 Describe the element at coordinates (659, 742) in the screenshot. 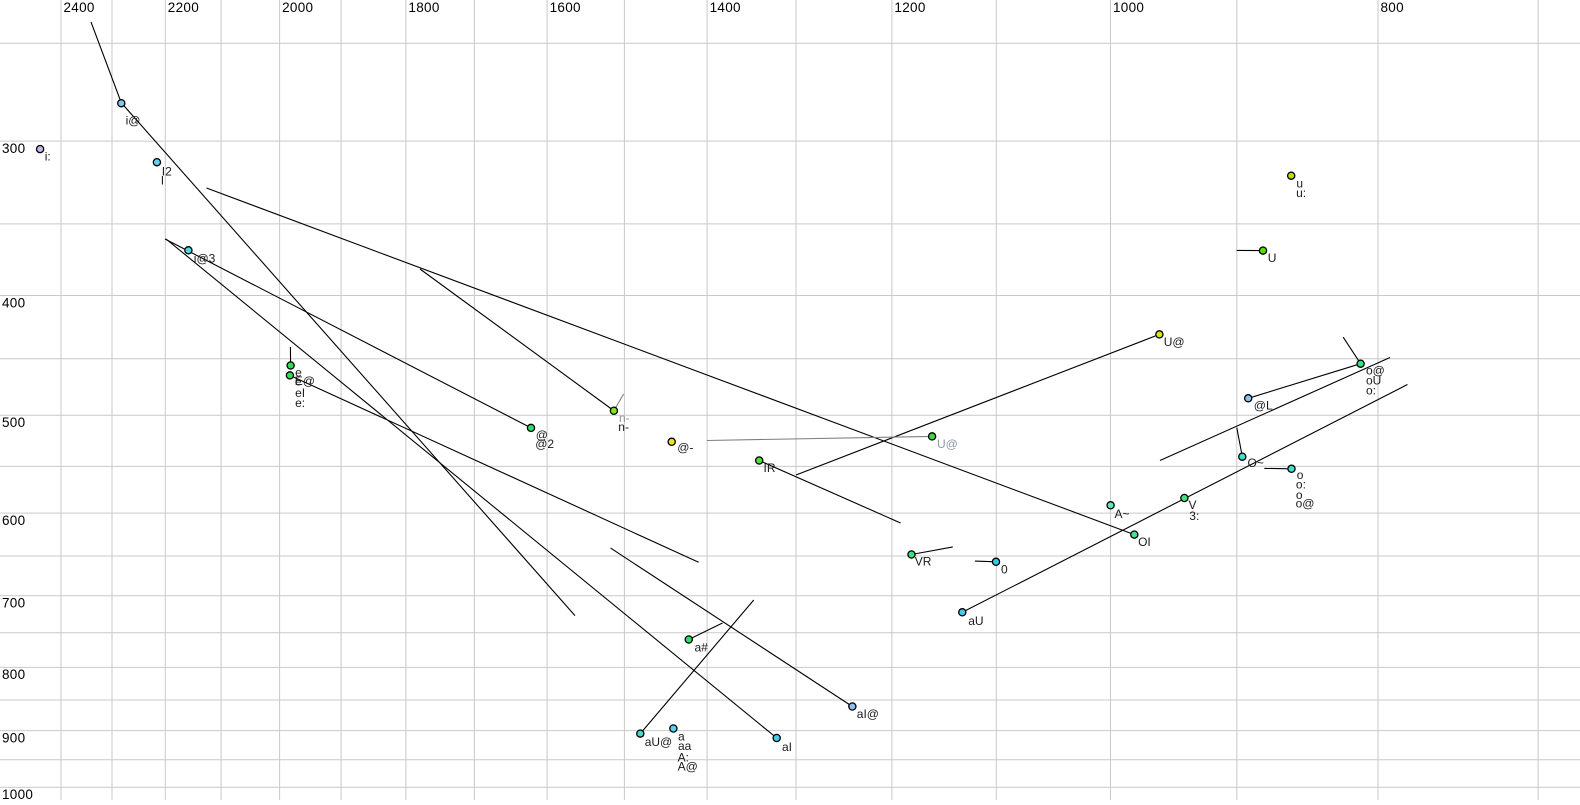

I see `svg-text: aU@` at that location.